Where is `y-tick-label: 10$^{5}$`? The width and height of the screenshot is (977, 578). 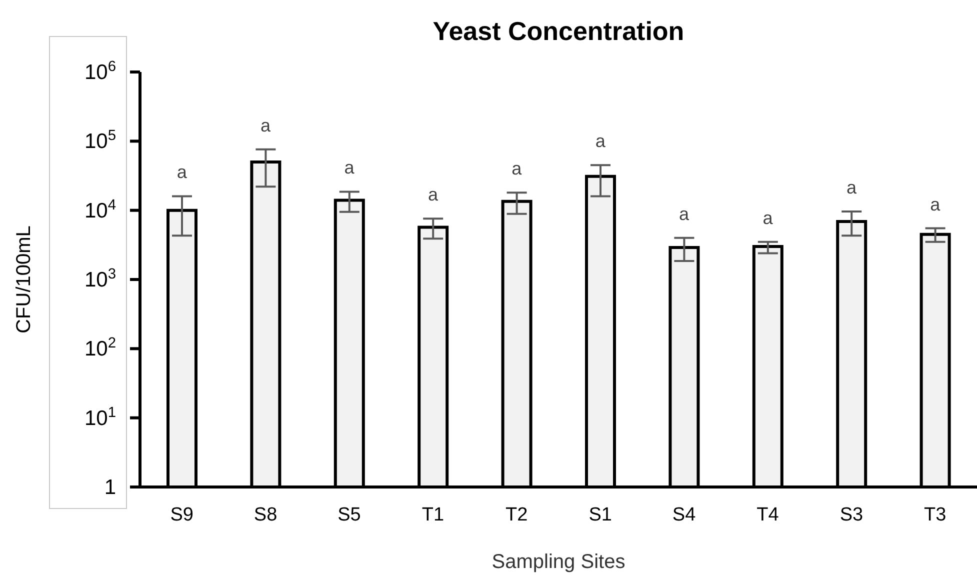 y-tick-label: 10$^{5}$ is located at coordinates (100, 141).